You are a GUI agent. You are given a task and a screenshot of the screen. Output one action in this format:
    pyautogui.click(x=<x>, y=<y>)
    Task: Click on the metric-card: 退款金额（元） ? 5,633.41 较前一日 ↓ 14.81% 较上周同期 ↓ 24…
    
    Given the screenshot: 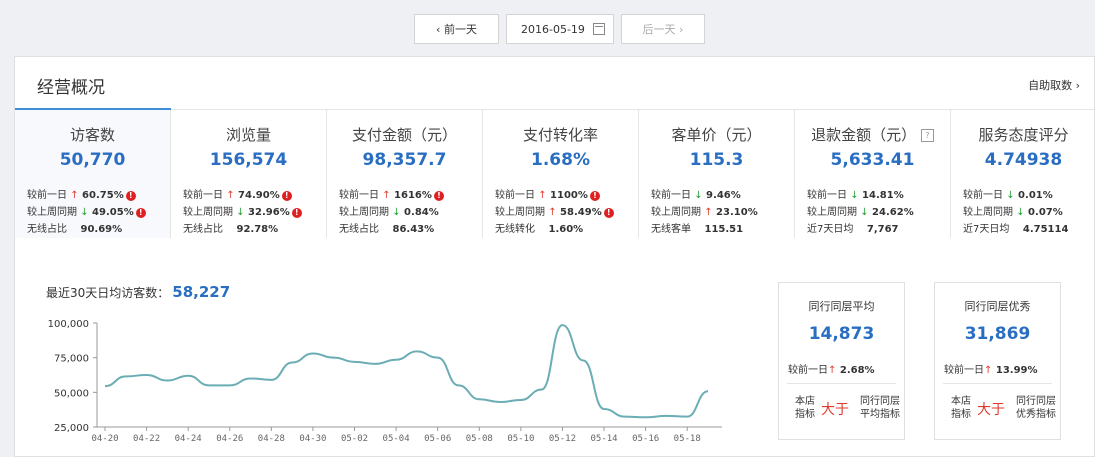 What is the action you would take?
    pyautogui.click(x=873, y=174)
    